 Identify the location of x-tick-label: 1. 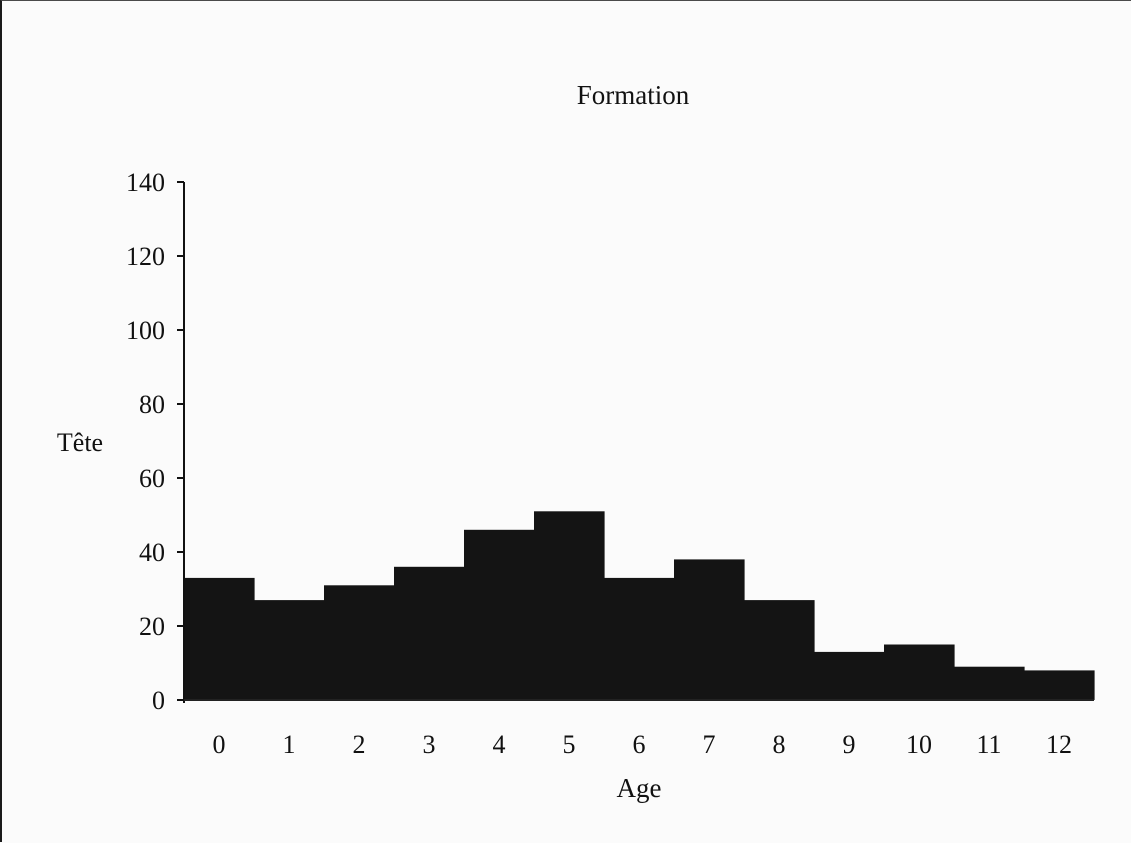
(289, 744).